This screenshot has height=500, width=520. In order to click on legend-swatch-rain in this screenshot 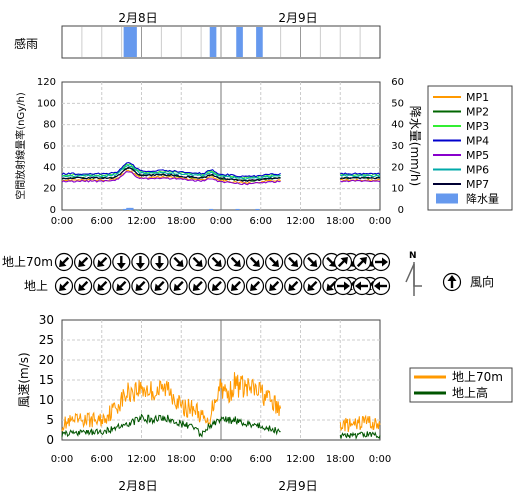, I will do `click(447, 198)`.